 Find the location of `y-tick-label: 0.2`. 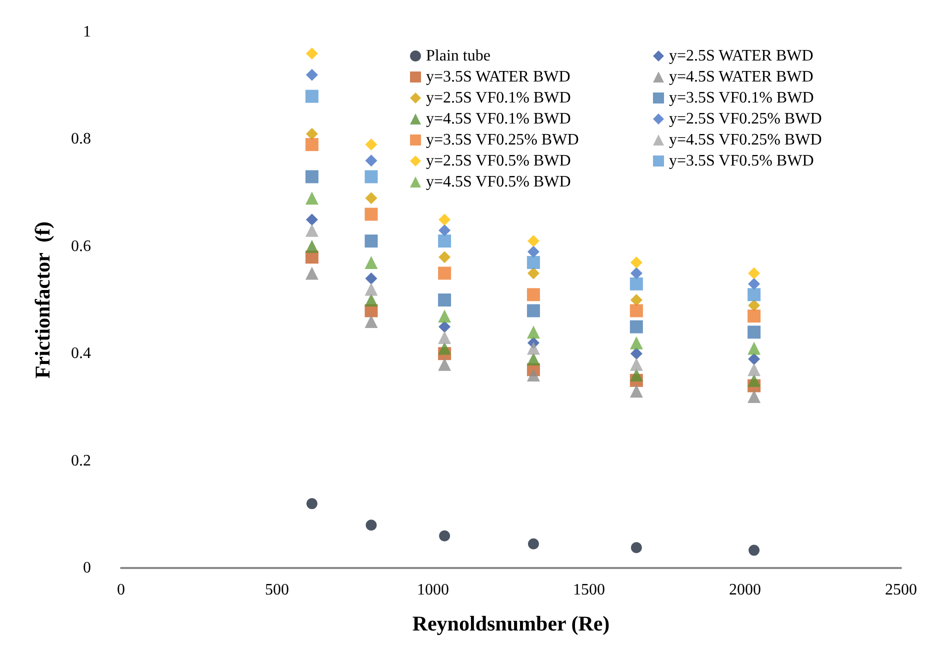

y-tick-label: 0.2 is located at coordinates (81, 461).